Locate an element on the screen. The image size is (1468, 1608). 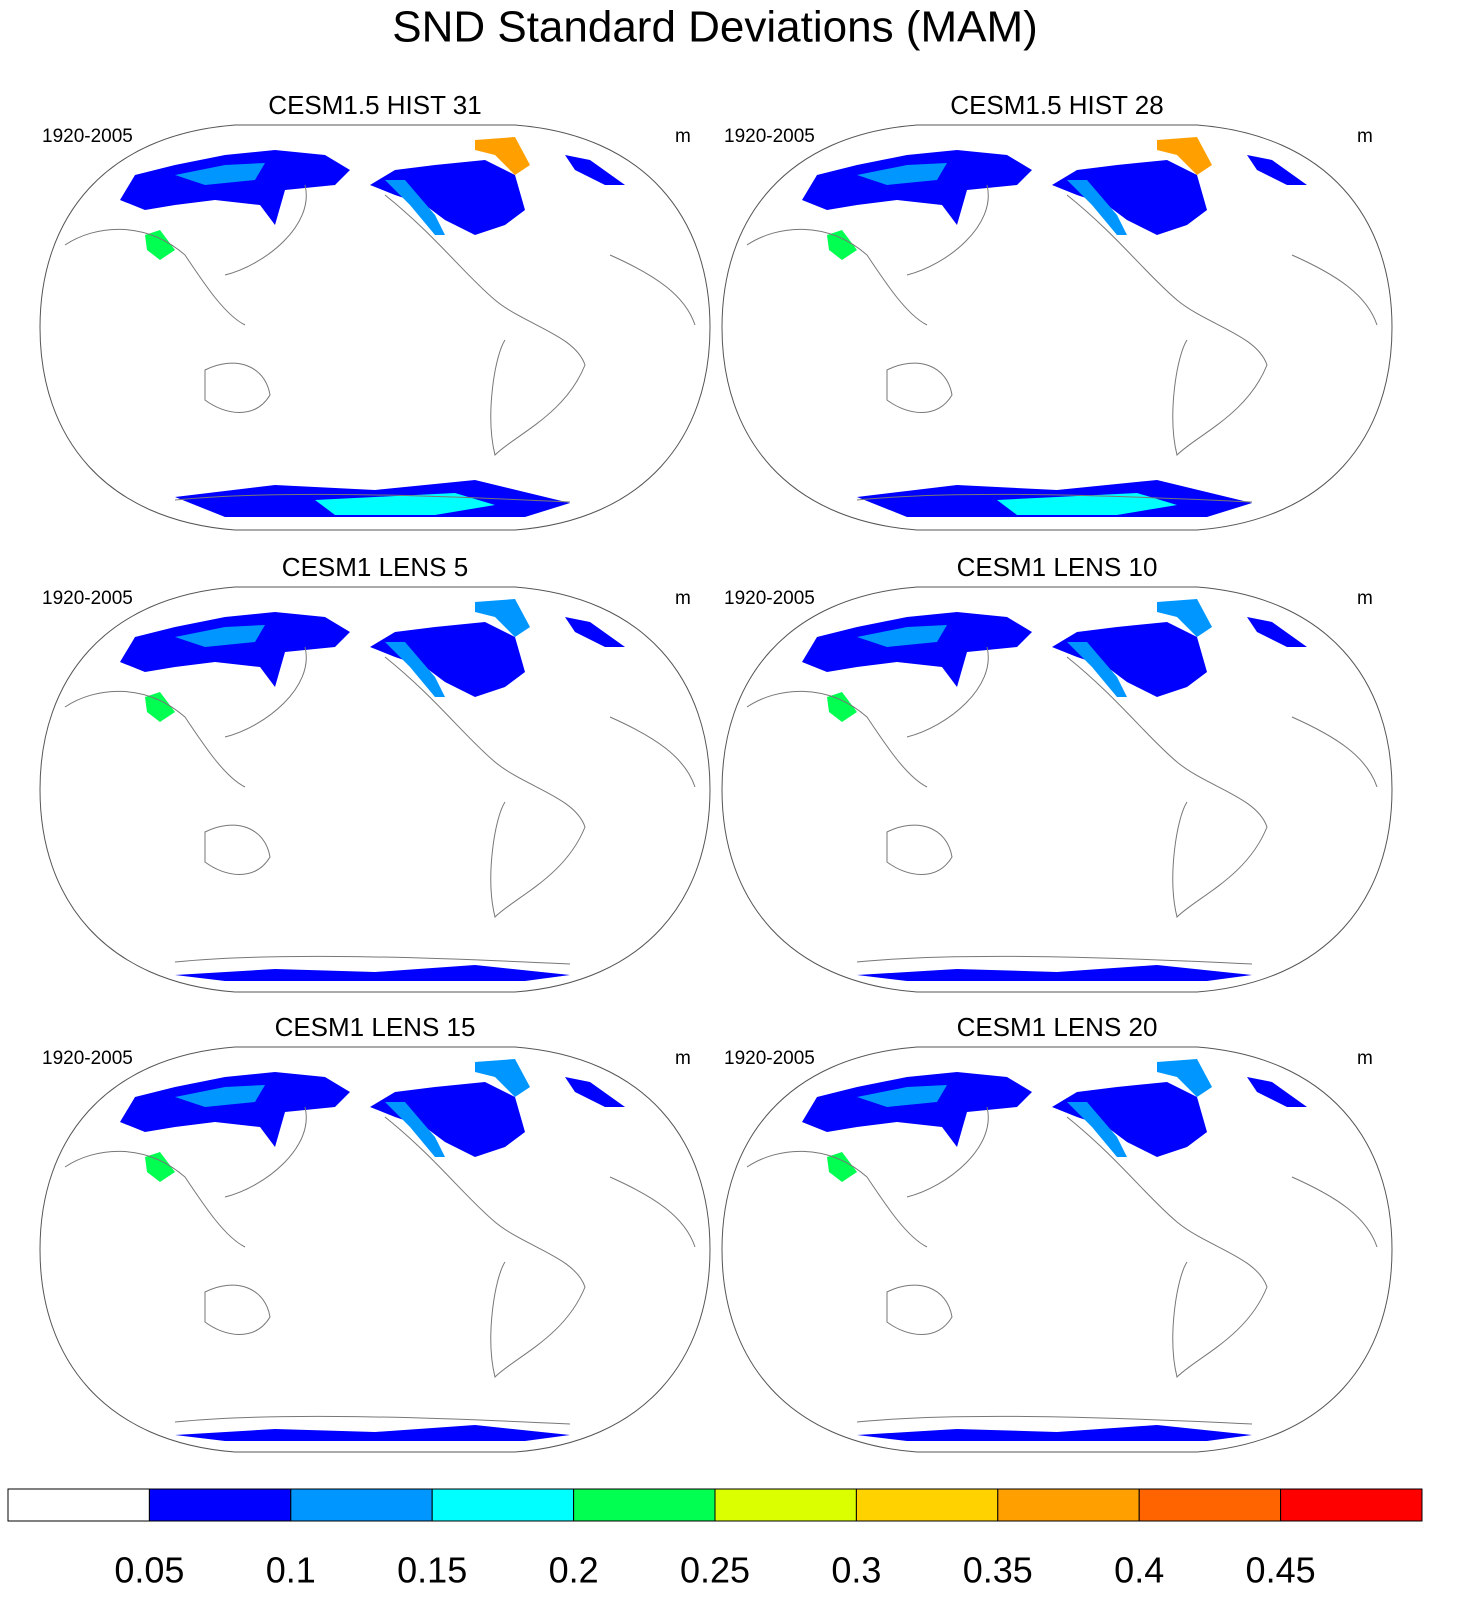
colorbar-tick-label: 0.05 is located at coordinates (149, 1570).